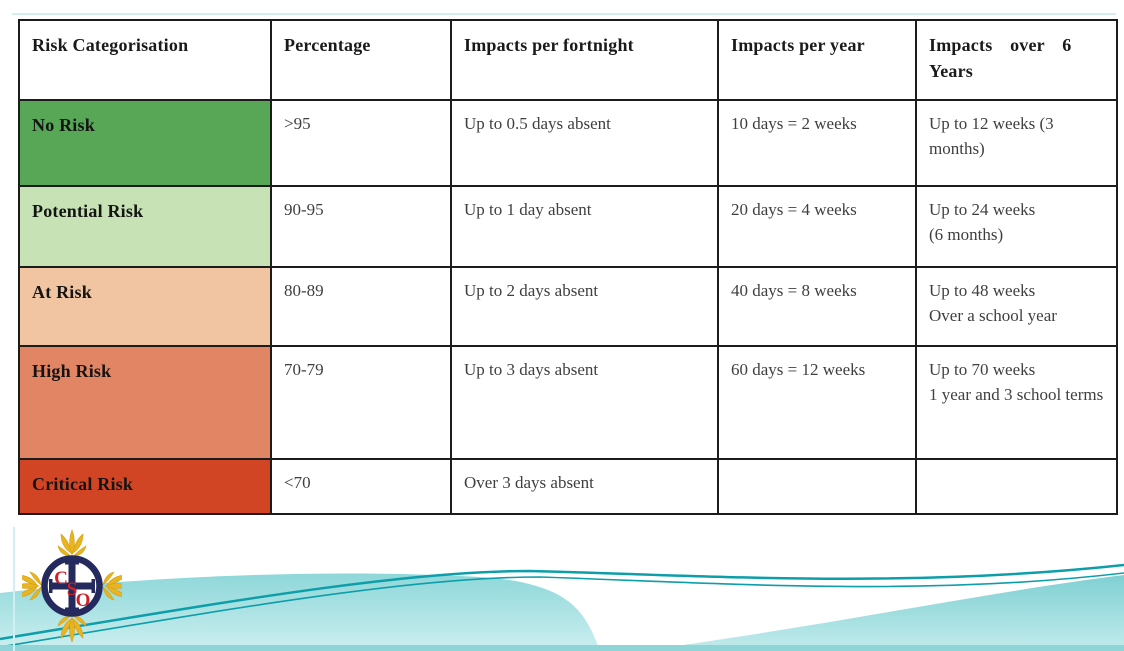 The width and height of the screenshot is (1124, 651). Describe the element at coordinates (817, 226) in the screenshot. I see `year-cell: 20 days = 4 weeks` at that location.